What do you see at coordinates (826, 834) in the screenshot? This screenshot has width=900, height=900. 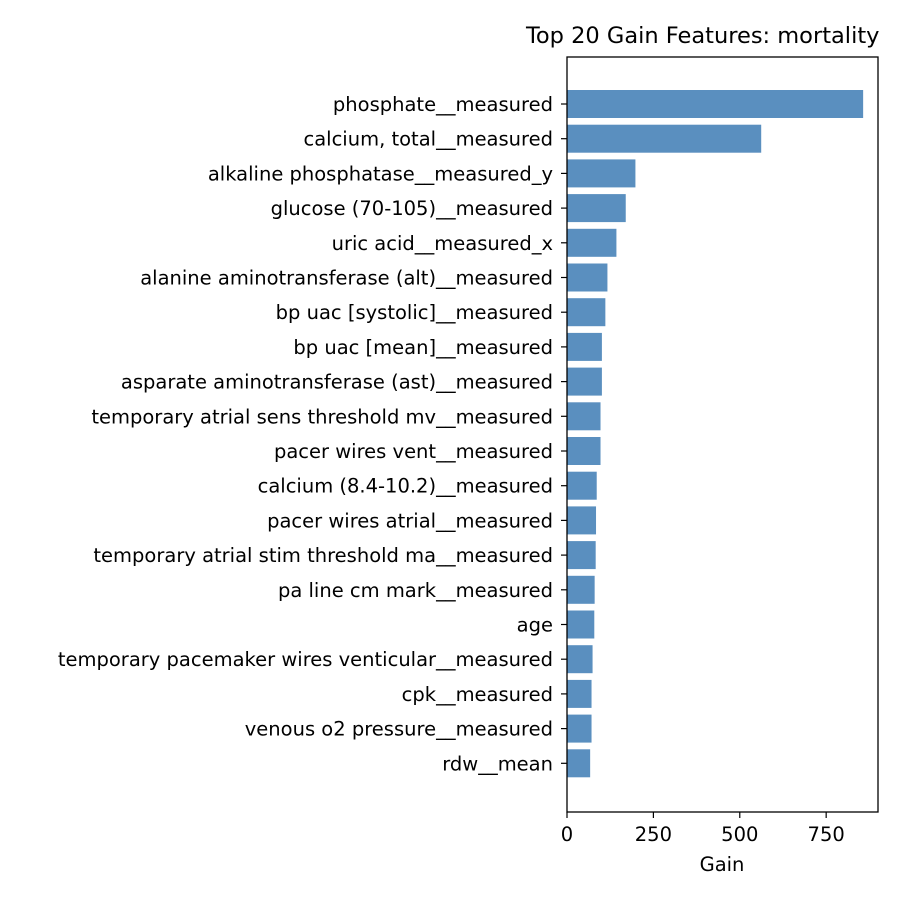 I see `x-tick-label: 750` at bounding box center [826, 834].